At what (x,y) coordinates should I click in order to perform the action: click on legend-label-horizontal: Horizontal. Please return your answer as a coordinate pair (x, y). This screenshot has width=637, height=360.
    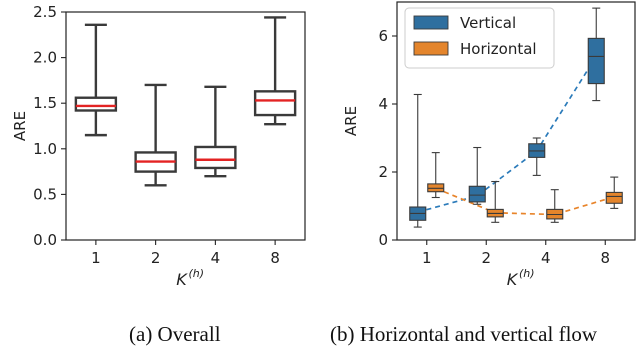
    Looking at the image, I should click on (498, 49).